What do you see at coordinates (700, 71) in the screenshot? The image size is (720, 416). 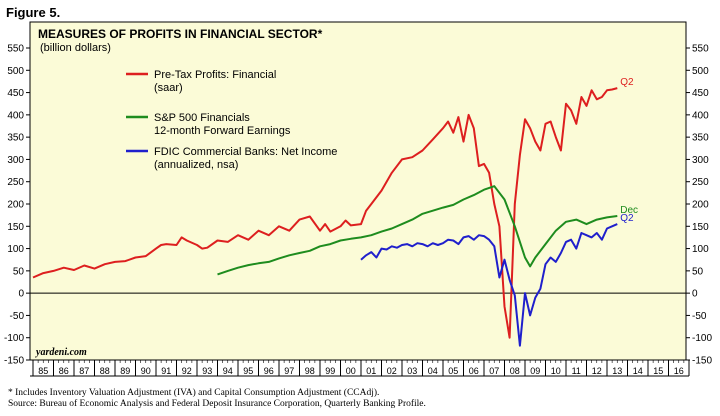 I see `y-tick-label-right: 500` at bounding box center [700, 71].